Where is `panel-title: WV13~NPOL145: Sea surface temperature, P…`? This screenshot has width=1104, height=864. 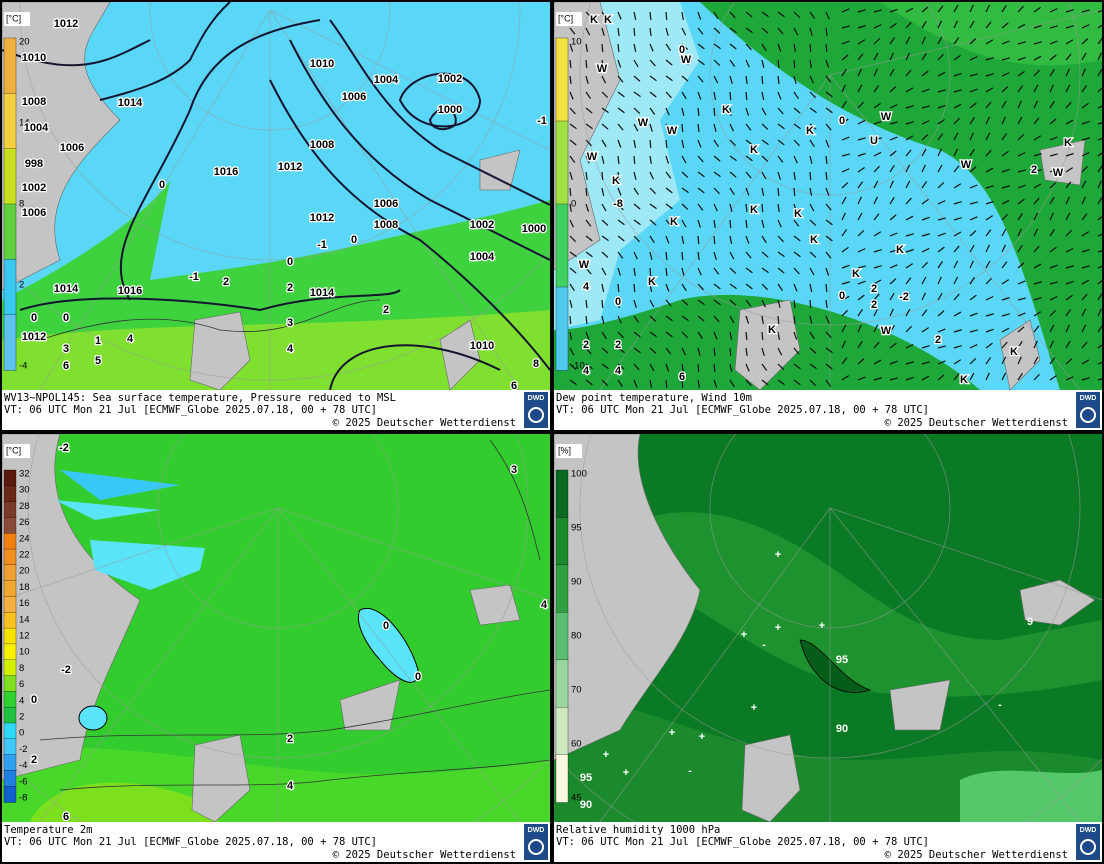
panel-title: WV13~NPOL145: Sea surface temperature, P… is located at coordinates (200, 398).